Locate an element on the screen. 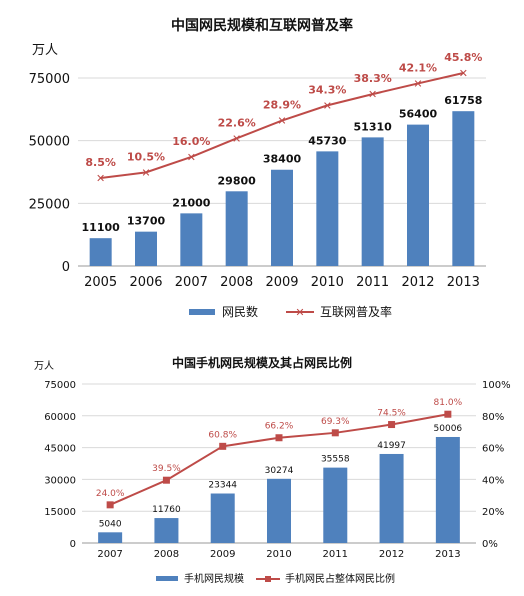 This screenshot has width=524, height=596. chart-1-line: ✕ ✕ ✕ ✕ ✕ ✕ ✕ ✕ ✕ is located at coordinates (282, 126).